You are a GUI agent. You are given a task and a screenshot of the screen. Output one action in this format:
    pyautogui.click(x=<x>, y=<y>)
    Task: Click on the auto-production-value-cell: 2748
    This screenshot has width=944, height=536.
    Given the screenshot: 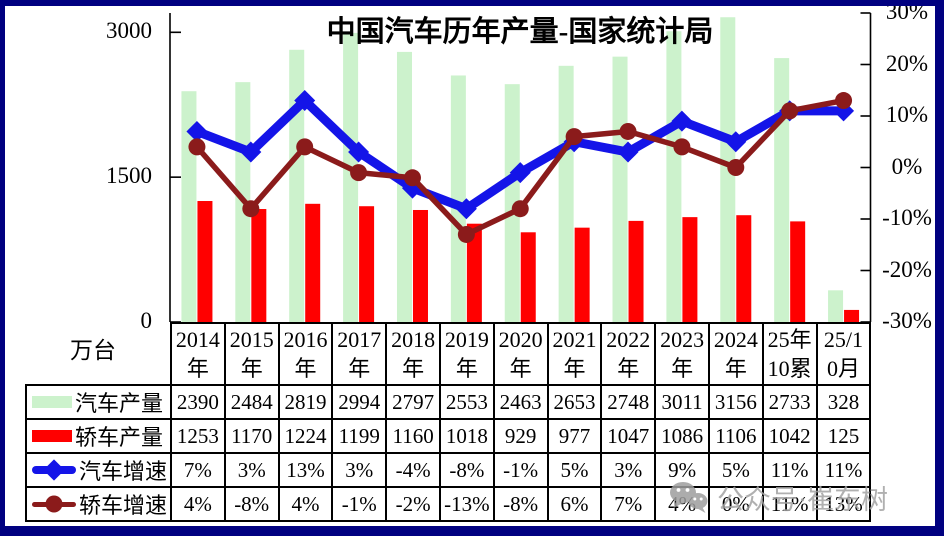 What is the action you would take?
    pyautogui.click(x=628, y=402)
    